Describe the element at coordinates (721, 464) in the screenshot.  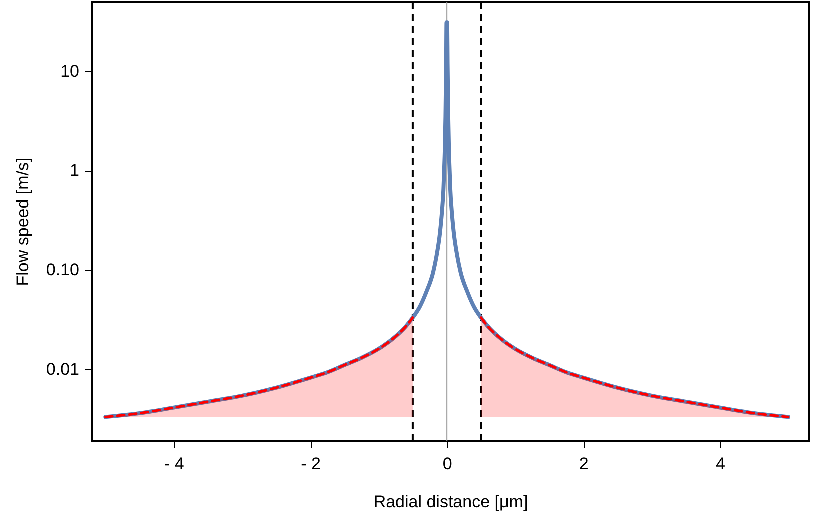
I see `x-tick-label: 4` at that location.